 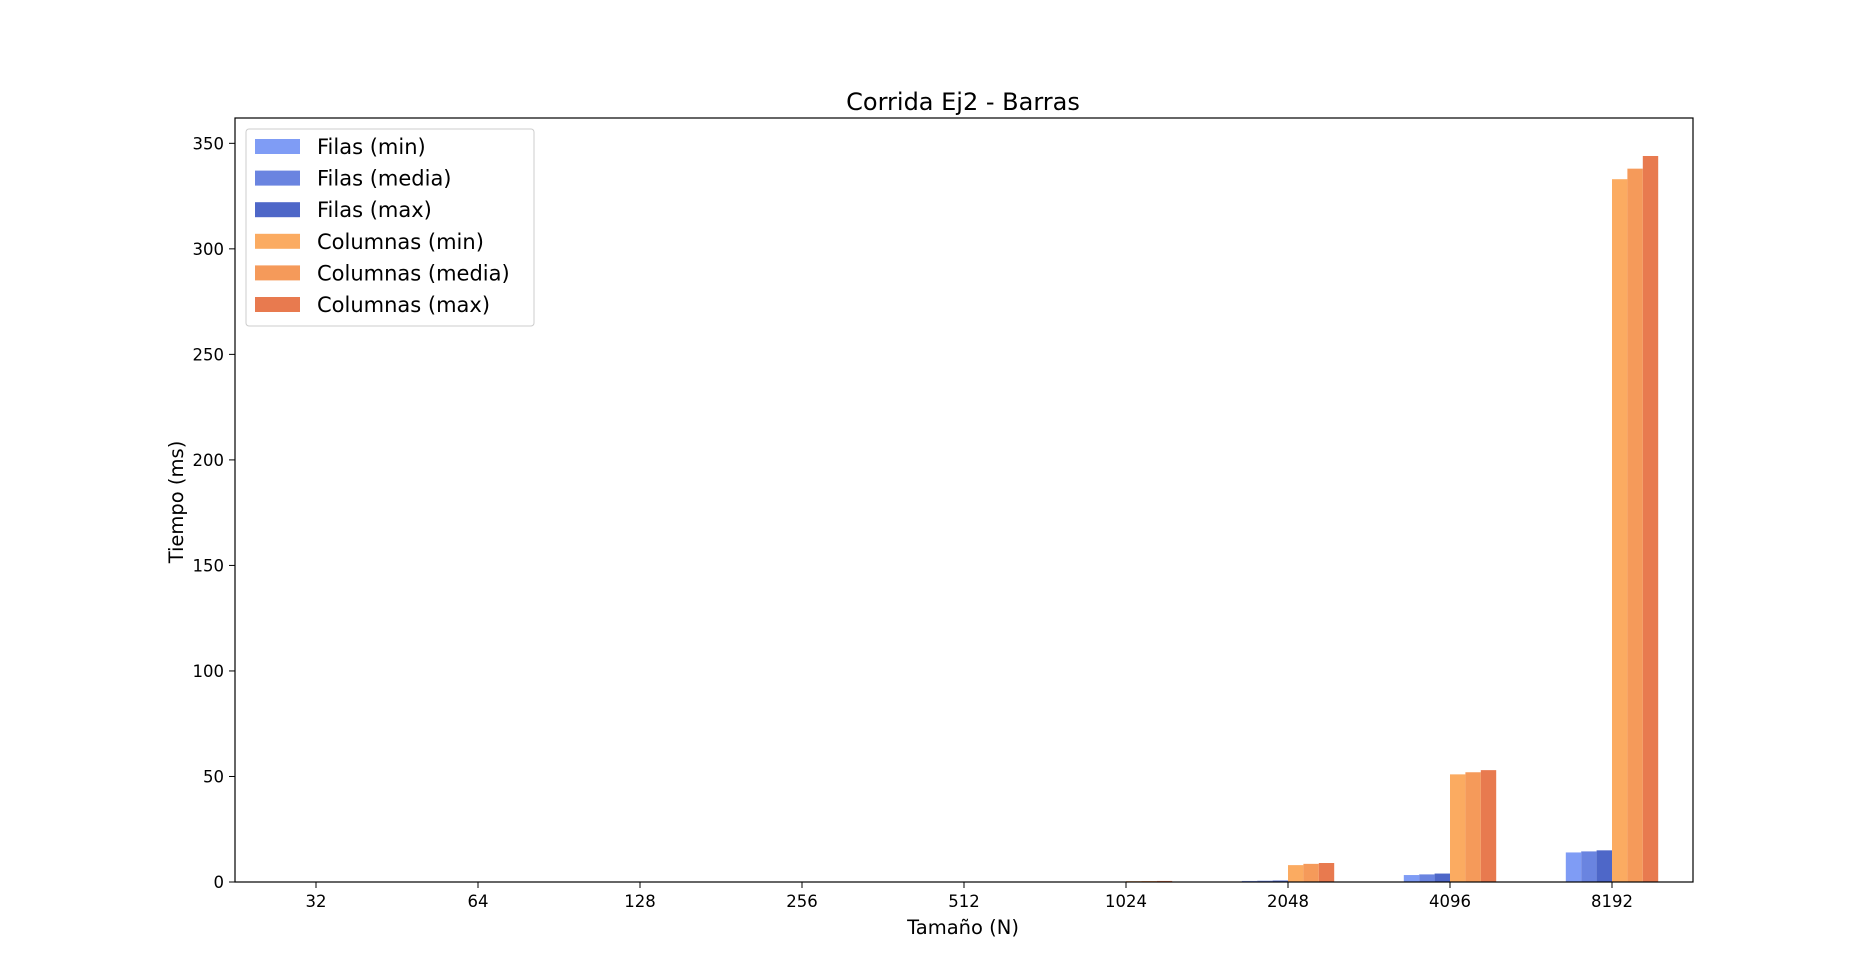 I want to click on y-tick-label: 100, so click(x=209, y=671).